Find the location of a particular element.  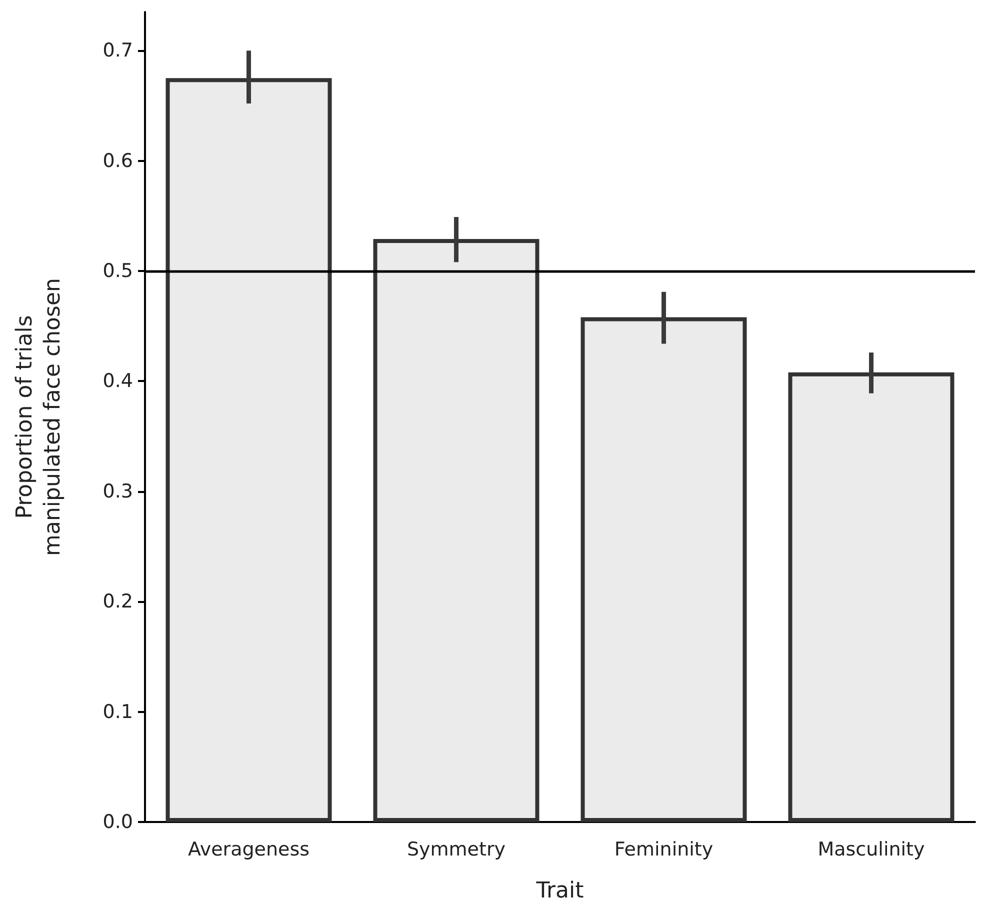

y-tick-label: 0.0 is located at coordinates (117, 822).